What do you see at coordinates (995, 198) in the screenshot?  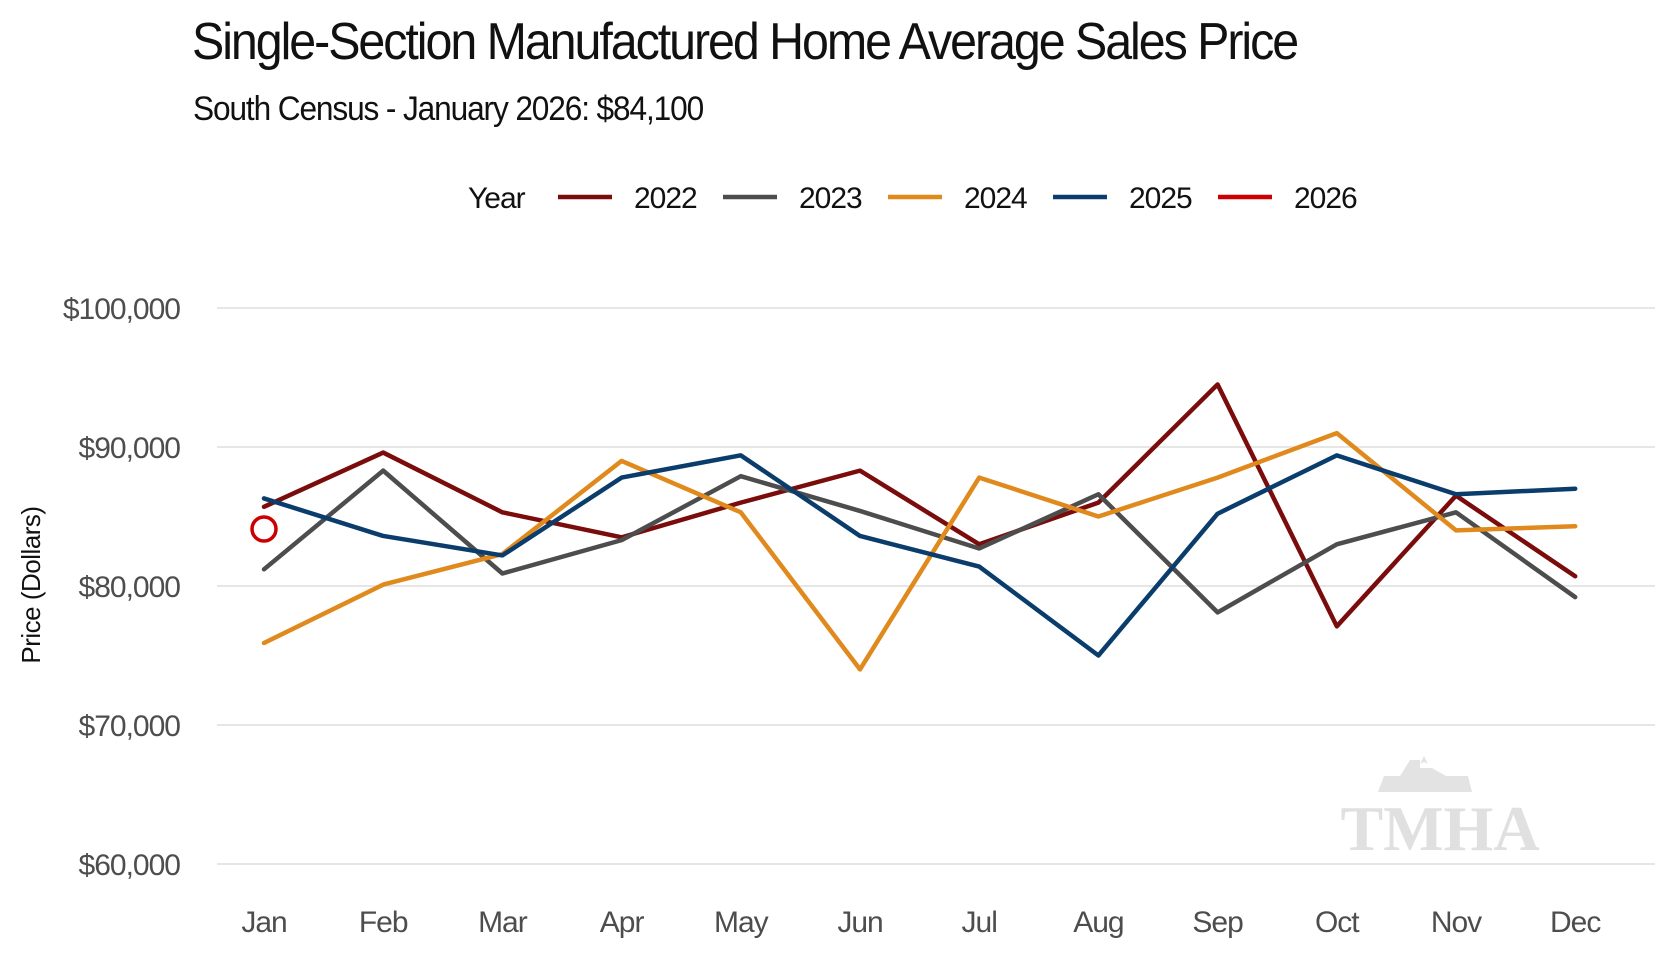 I see `legend-label-2024: 2024` at bounding box center [995, 198].